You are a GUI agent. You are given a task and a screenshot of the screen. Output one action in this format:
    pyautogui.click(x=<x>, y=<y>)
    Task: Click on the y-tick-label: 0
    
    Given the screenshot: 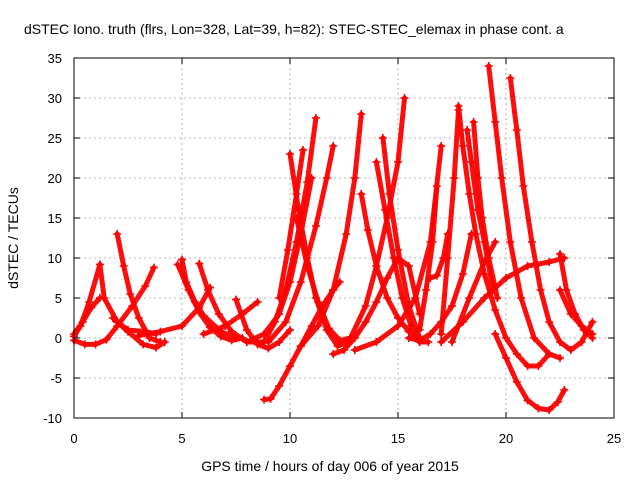 What is the action you would take?
    pyautogui.click(x=58, y=338)
    